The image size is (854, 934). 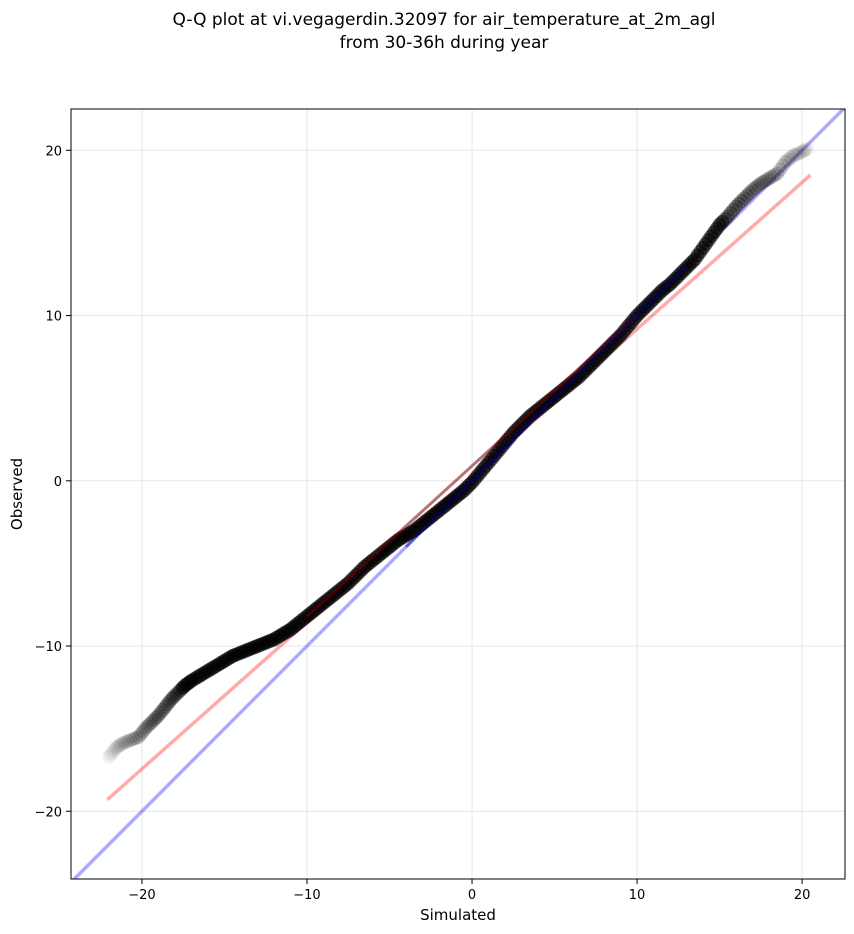 What do you see at coordinates (53, 482) in the screenshot?
I see `y-axis: −20 −10 0 10 20` at bounding box center [53, 482].